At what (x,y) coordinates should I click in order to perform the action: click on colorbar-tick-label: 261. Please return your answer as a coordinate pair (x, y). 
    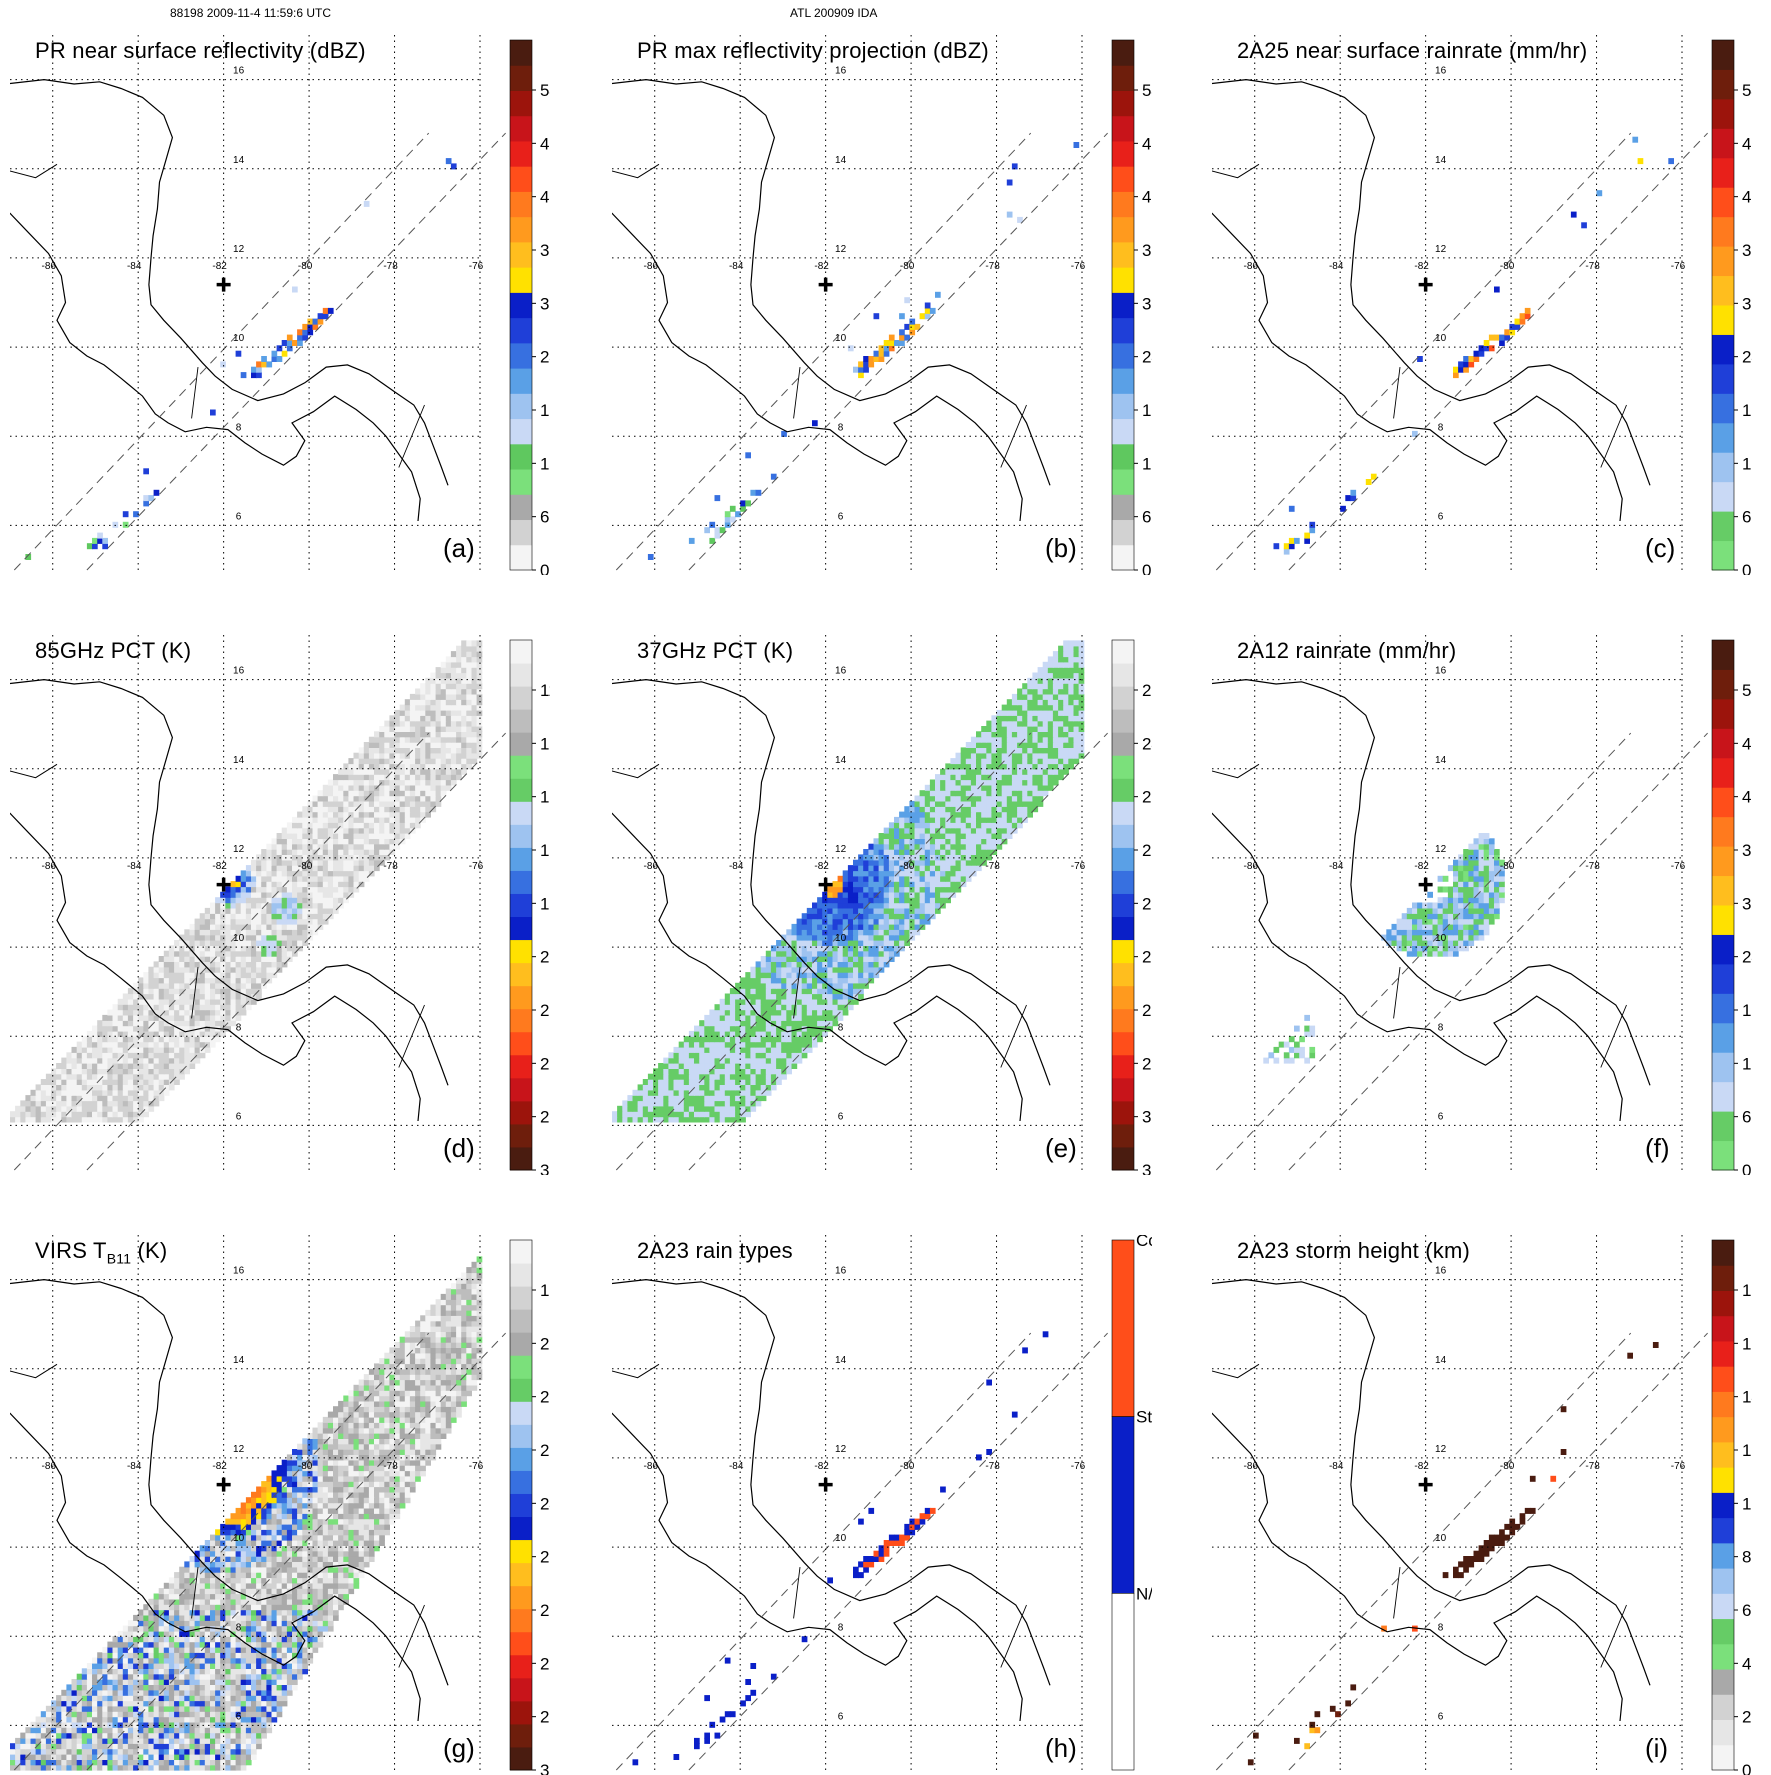
    Looking at the image, I should click on (1147, 850).